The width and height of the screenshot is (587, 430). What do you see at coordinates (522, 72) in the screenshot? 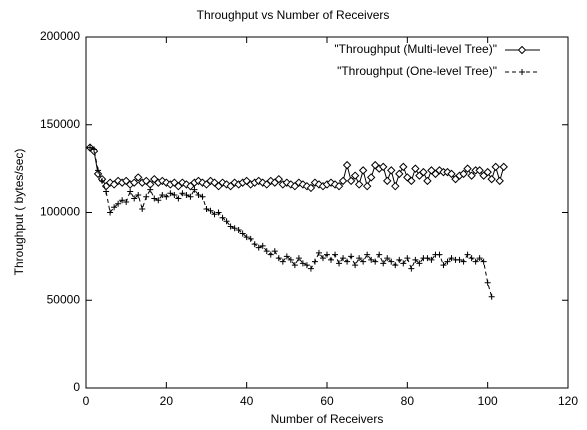
I see `legend-marker` at bounding box center [522, 72].